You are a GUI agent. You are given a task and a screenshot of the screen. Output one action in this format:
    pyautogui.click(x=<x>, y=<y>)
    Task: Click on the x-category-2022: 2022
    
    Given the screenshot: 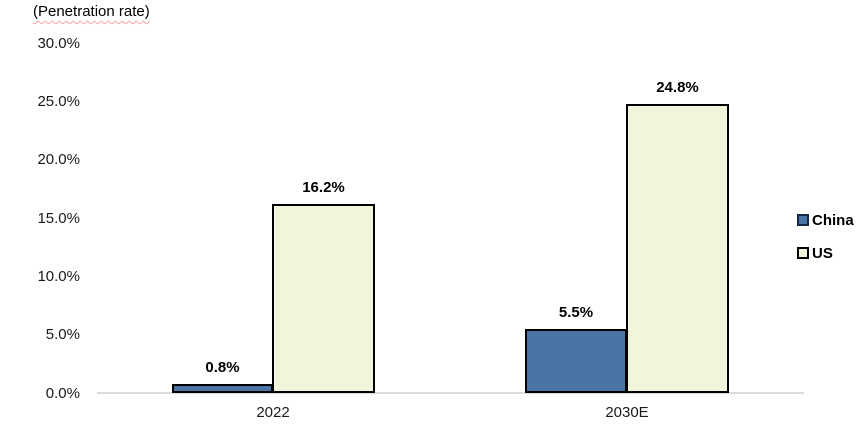 What is the action you would take?
    pyautogui.click(x=273, y=412)
    